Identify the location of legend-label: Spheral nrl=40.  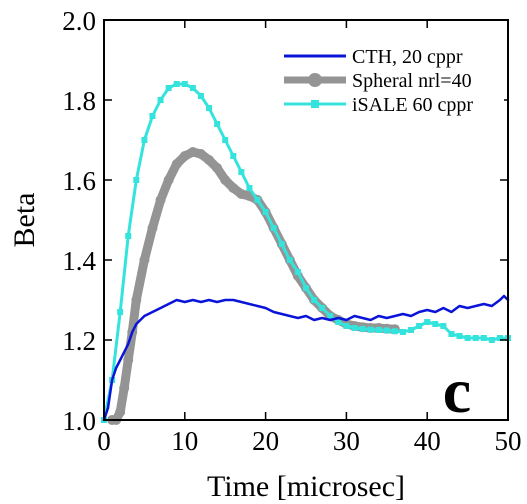
(412, 81).